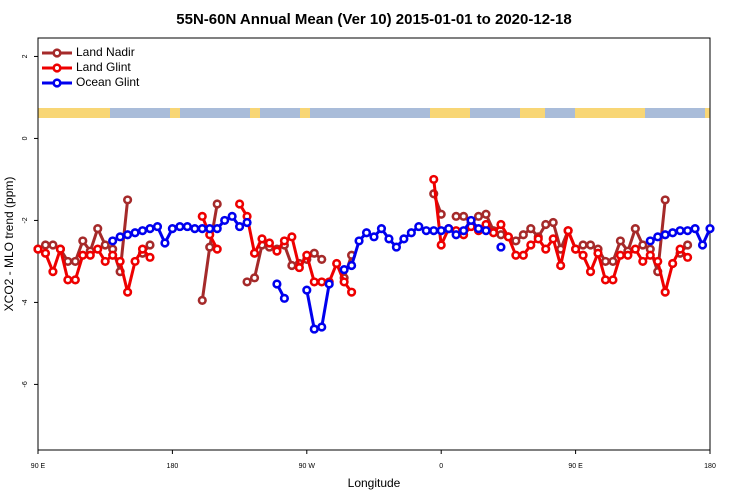  Describe the element at coordinates (25, 384) in the screenshot. I see `y-tick-label: -6` at that location.